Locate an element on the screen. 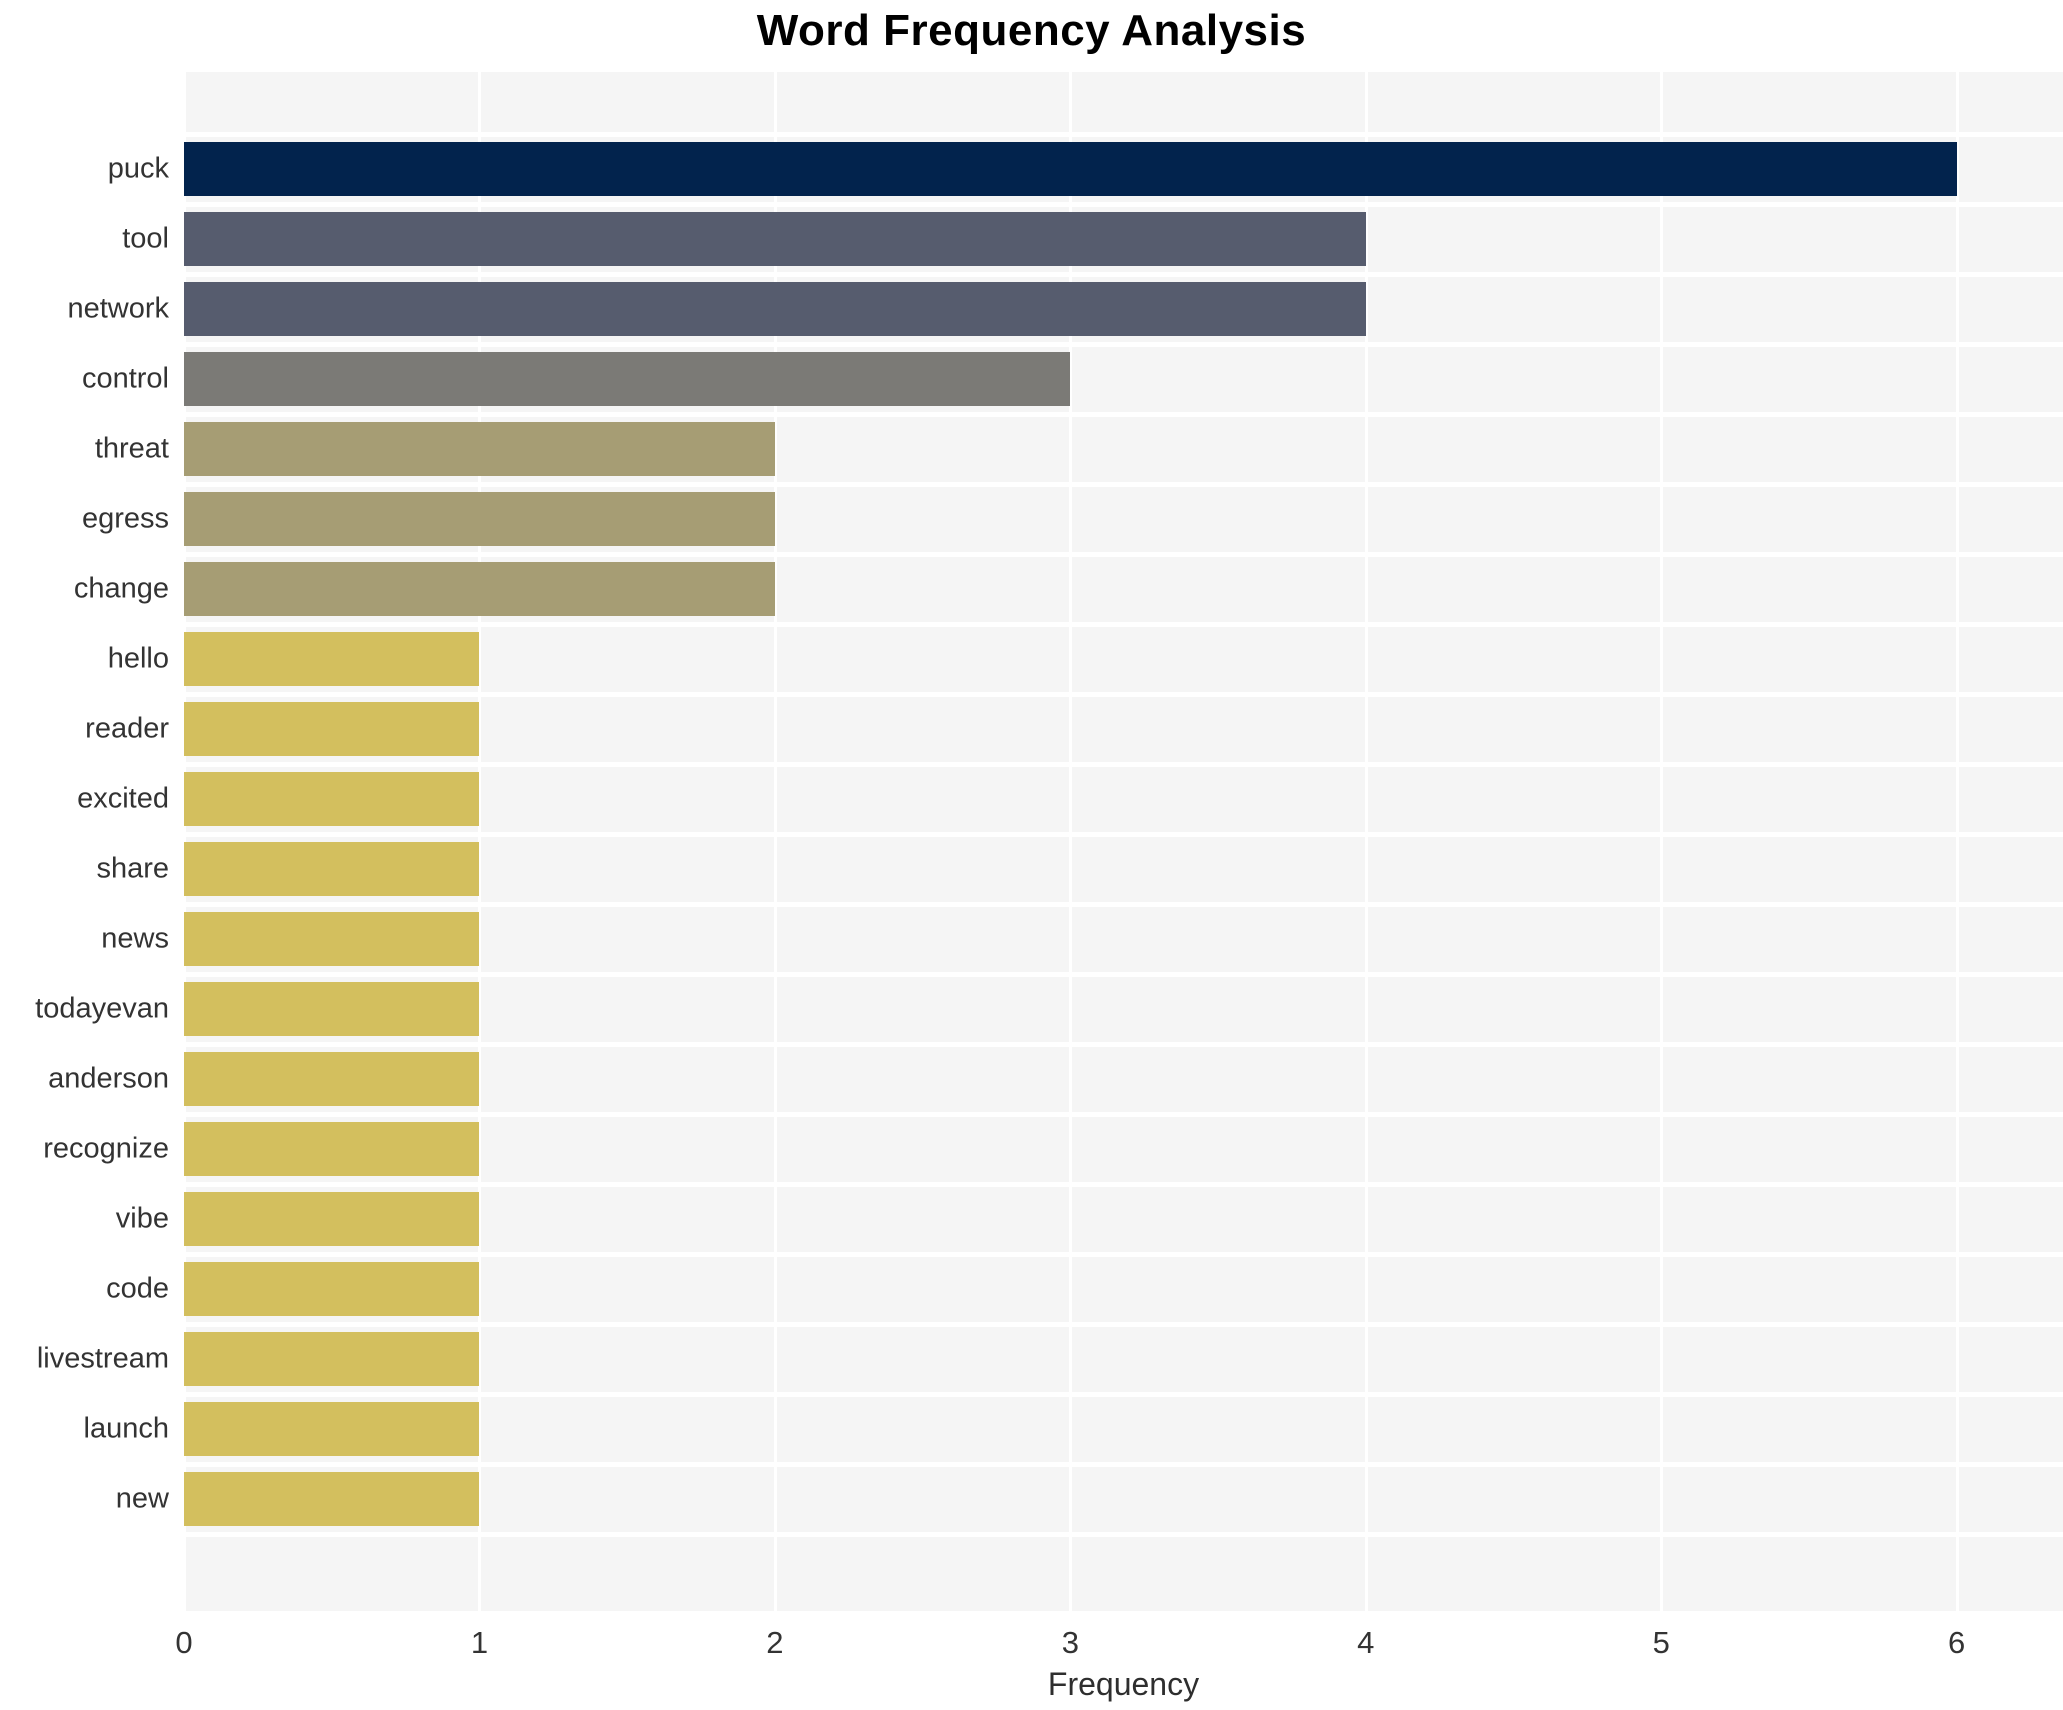  y-tick-label-change: change is located at coordinates (121, 588).